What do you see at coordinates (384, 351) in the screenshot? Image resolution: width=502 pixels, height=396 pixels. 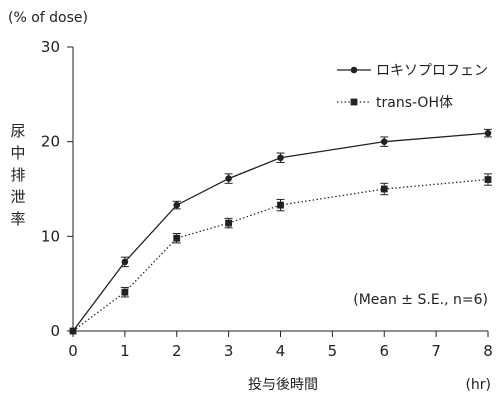 I see `x-tick-label: 6` at bounding box center [384, 351].